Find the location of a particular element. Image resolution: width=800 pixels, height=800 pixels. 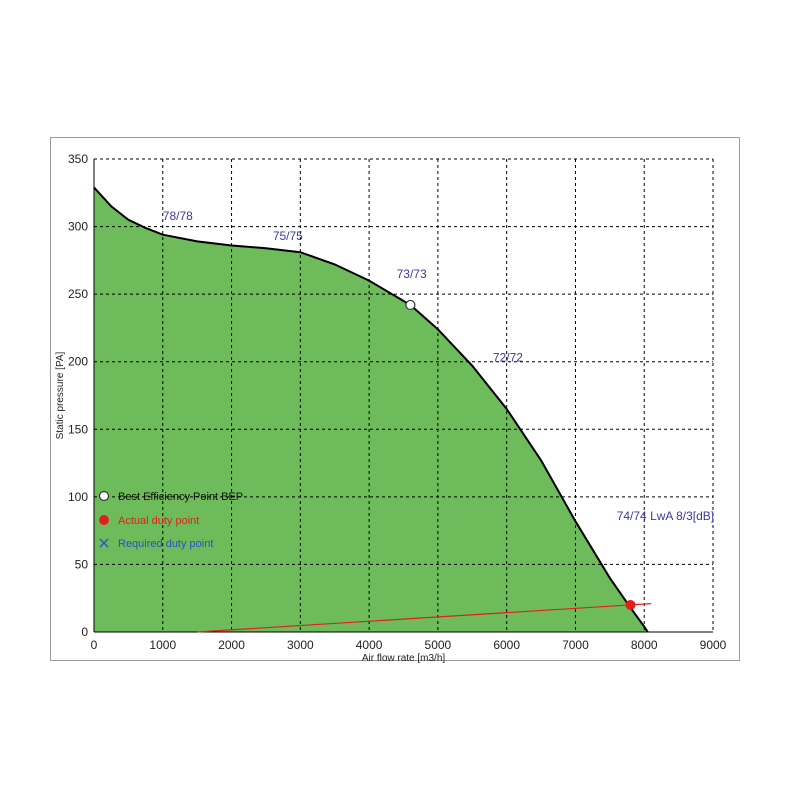

curve-label: 75/75 is located at coordinates (288, 236).